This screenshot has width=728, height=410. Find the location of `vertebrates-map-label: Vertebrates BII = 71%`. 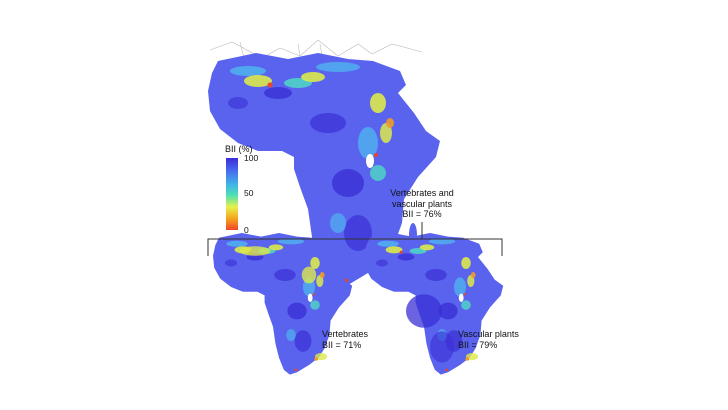

vertebrates-map-label: Vertebrates BII = 71% is located at coordinates (345, 339).